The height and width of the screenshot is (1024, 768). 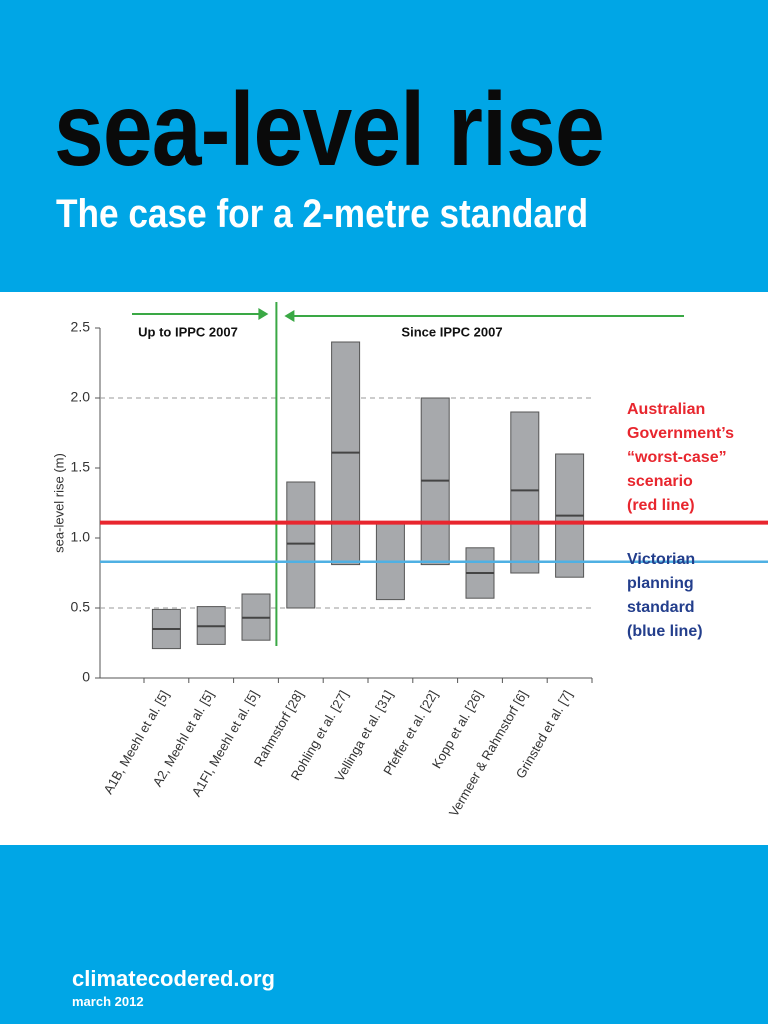 What do you see at coordinates (81, 467) in the screenshot?
I see `y-tick-label: 1.5` at bounding box center [81, 467].